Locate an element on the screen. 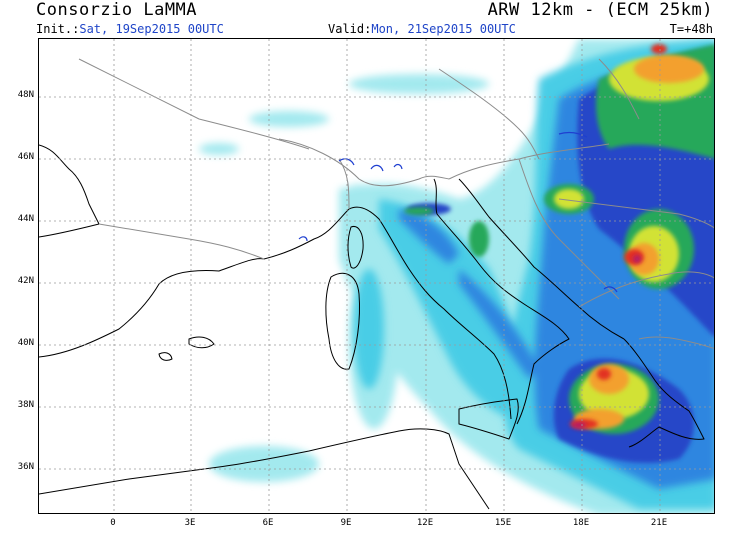 This screenshot has width=743, height=533. valid-value: Mon, 21Sep2015 00UTC is located at coordinates (443, 29).